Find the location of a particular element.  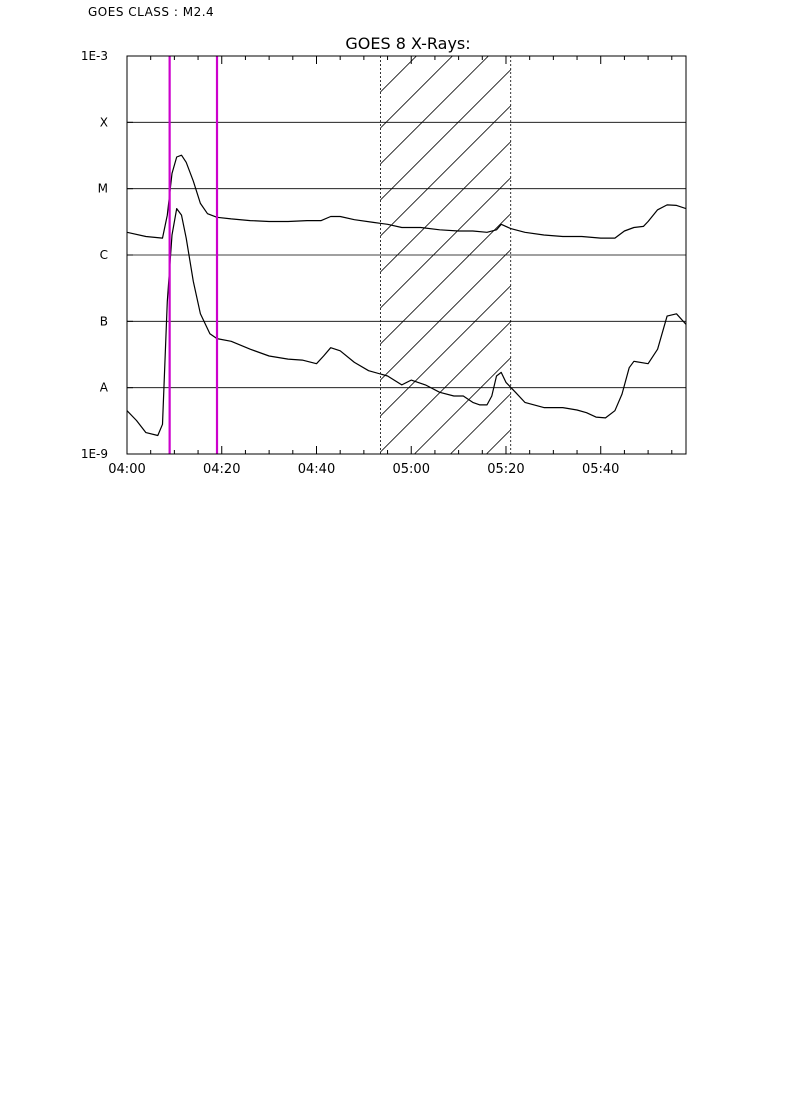

data-gap-hatch is located at coordinates (446, 255).